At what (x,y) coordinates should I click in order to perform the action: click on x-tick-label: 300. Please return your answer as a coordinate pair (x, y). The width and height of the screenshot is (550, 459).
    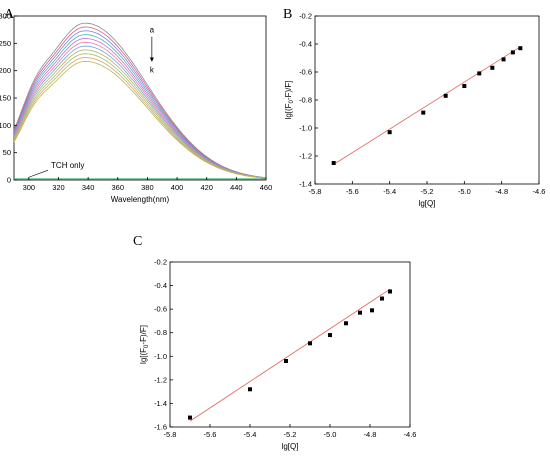
    Looking at the image, I should click on (29, 187).